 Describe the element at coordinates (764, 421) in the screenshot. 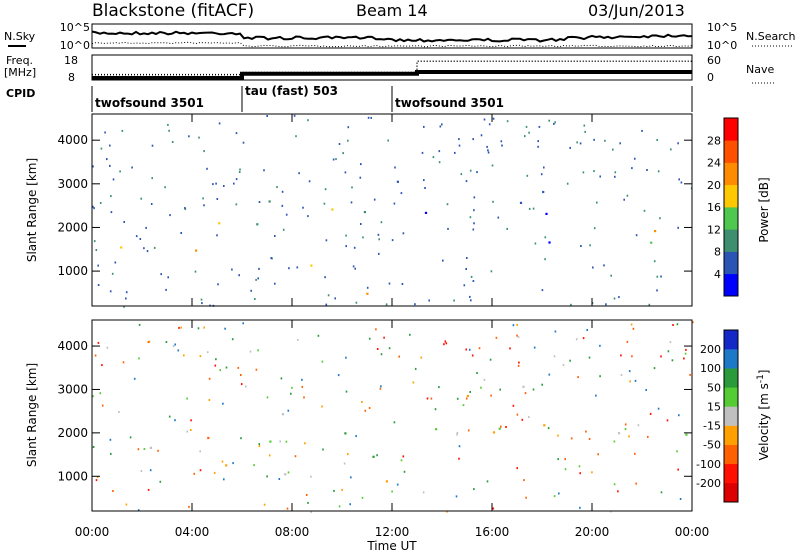

I see `velocity-colorbar-label-text: Velocity [m s` at that location.